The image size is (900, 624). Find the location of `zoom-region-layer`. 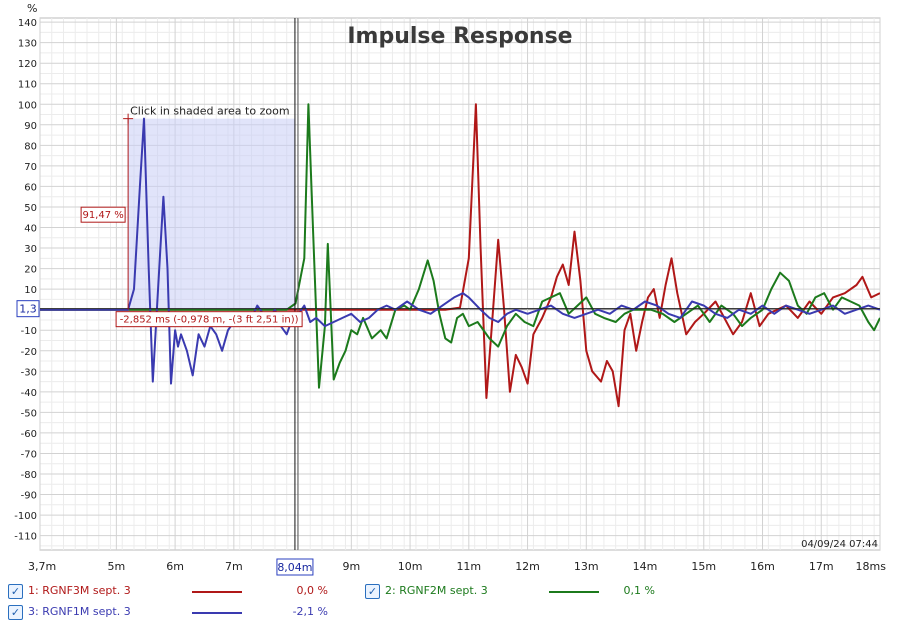

zoom-region-layer is located at coordinates (211, 214).